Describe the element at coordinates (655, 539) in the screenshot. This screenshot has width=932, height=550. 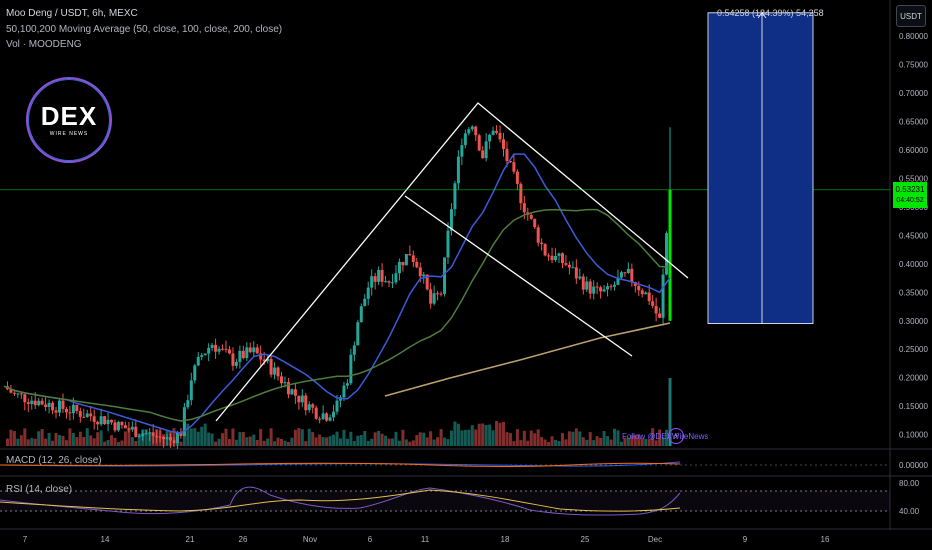
I see `x-tick-label: Dec` at that location.